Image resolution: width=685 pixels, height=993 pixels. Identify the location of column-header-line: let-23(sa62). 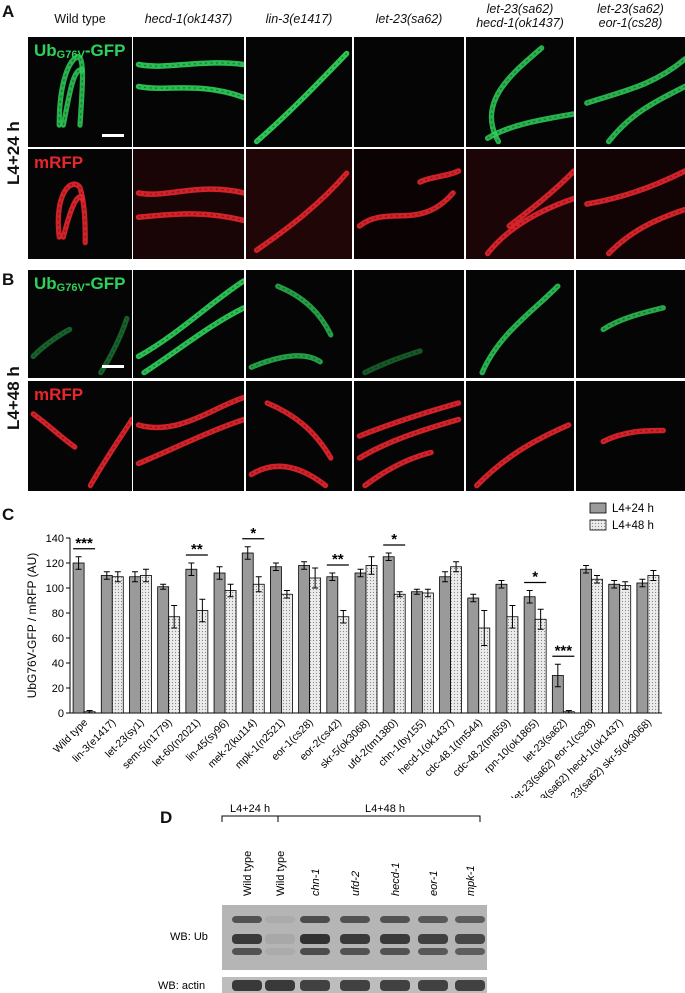
(409, 19).